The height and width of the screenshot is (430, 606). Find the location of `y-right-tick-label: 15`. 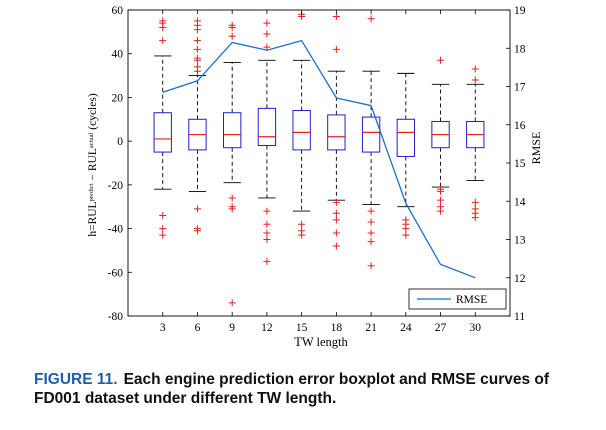

y-right-tick-label: 15 is located at coordinates (520, 164).